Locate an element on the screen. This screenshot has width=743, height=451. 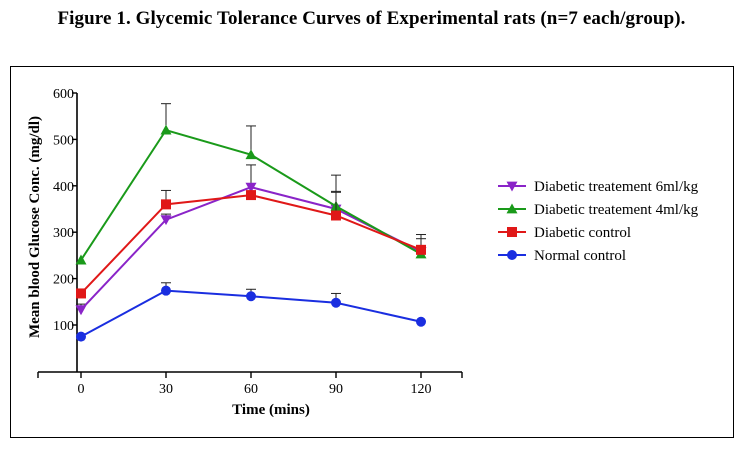
x-tick-label: 90 is located at coordinates (336, 389).